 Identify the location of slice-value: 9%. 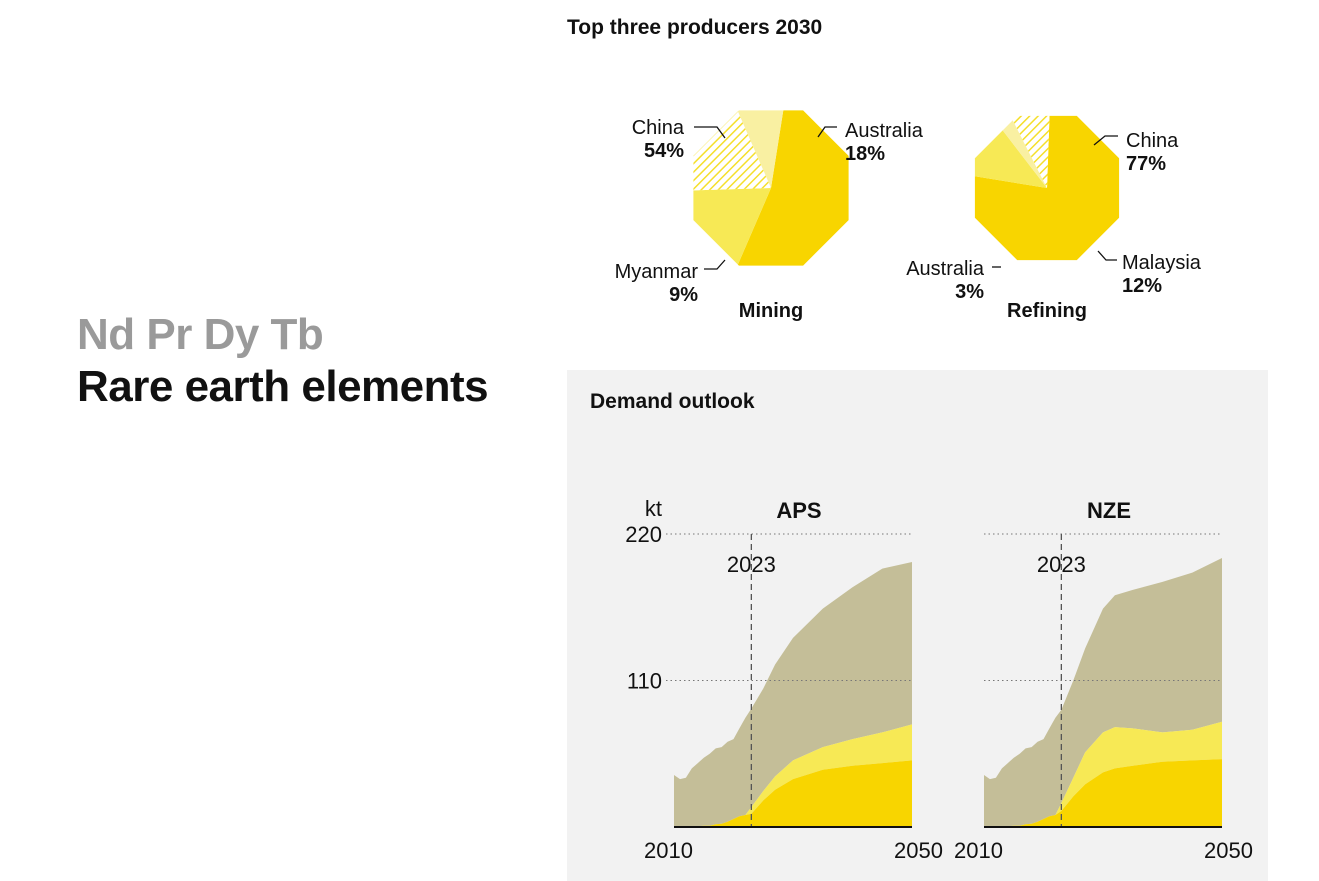
(683, 295).